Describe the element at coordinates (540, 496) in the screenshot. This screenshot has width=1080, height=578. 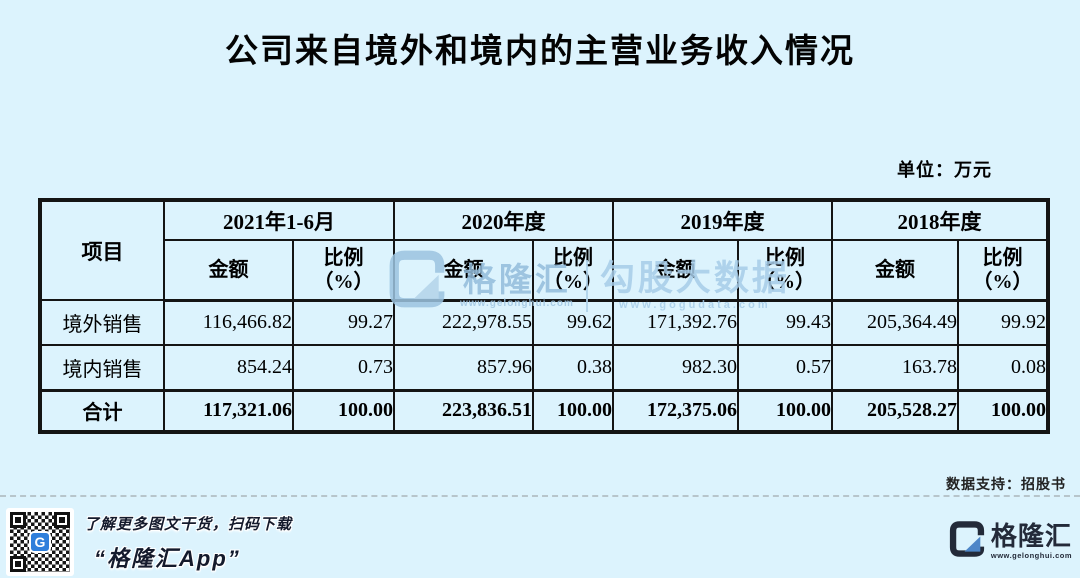
I see `footer-divider` at that location.